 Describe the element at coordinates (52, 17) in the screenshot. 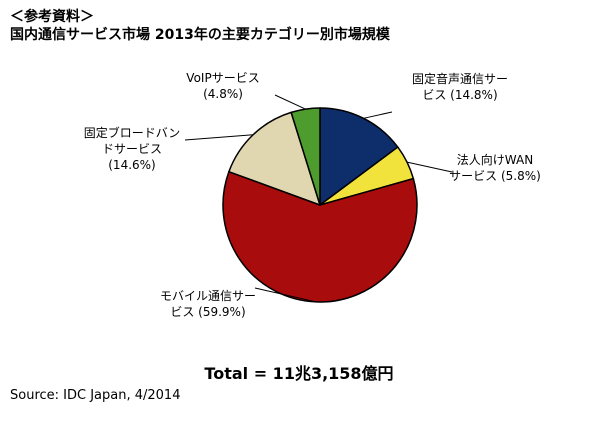

I see `header-reference-label: ＜参考資料＞` at that location.